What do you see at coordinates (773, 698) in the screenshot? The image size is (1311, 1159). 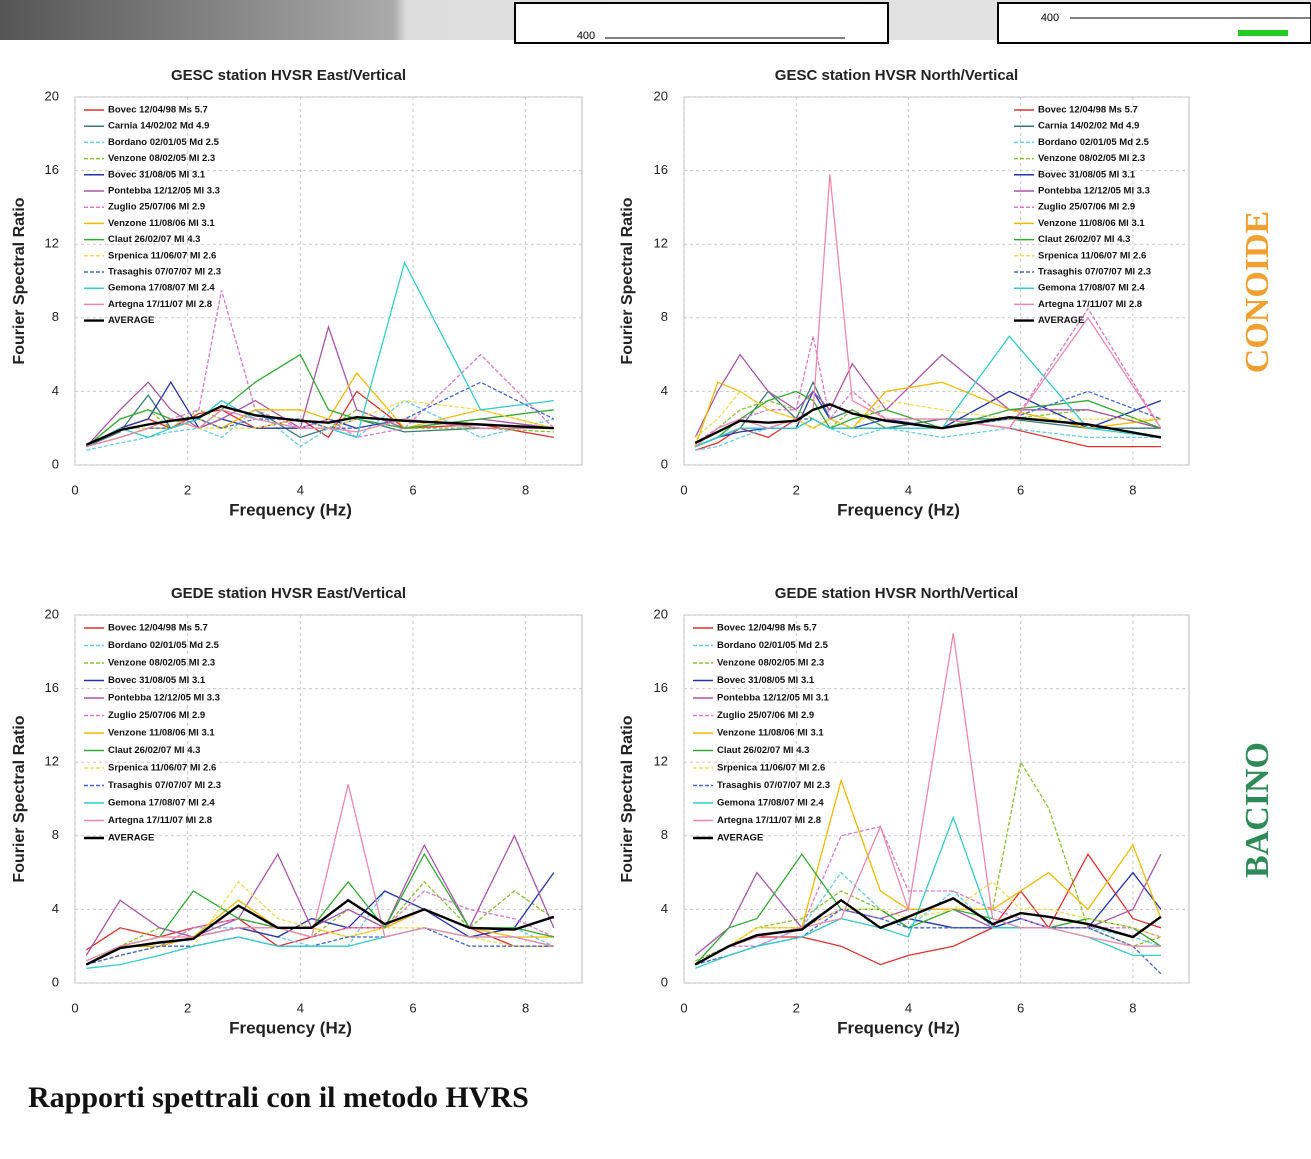 I see `legend-label: Pontebba 12/12/05 Ml 3.1` at bounding box center [773, 698].